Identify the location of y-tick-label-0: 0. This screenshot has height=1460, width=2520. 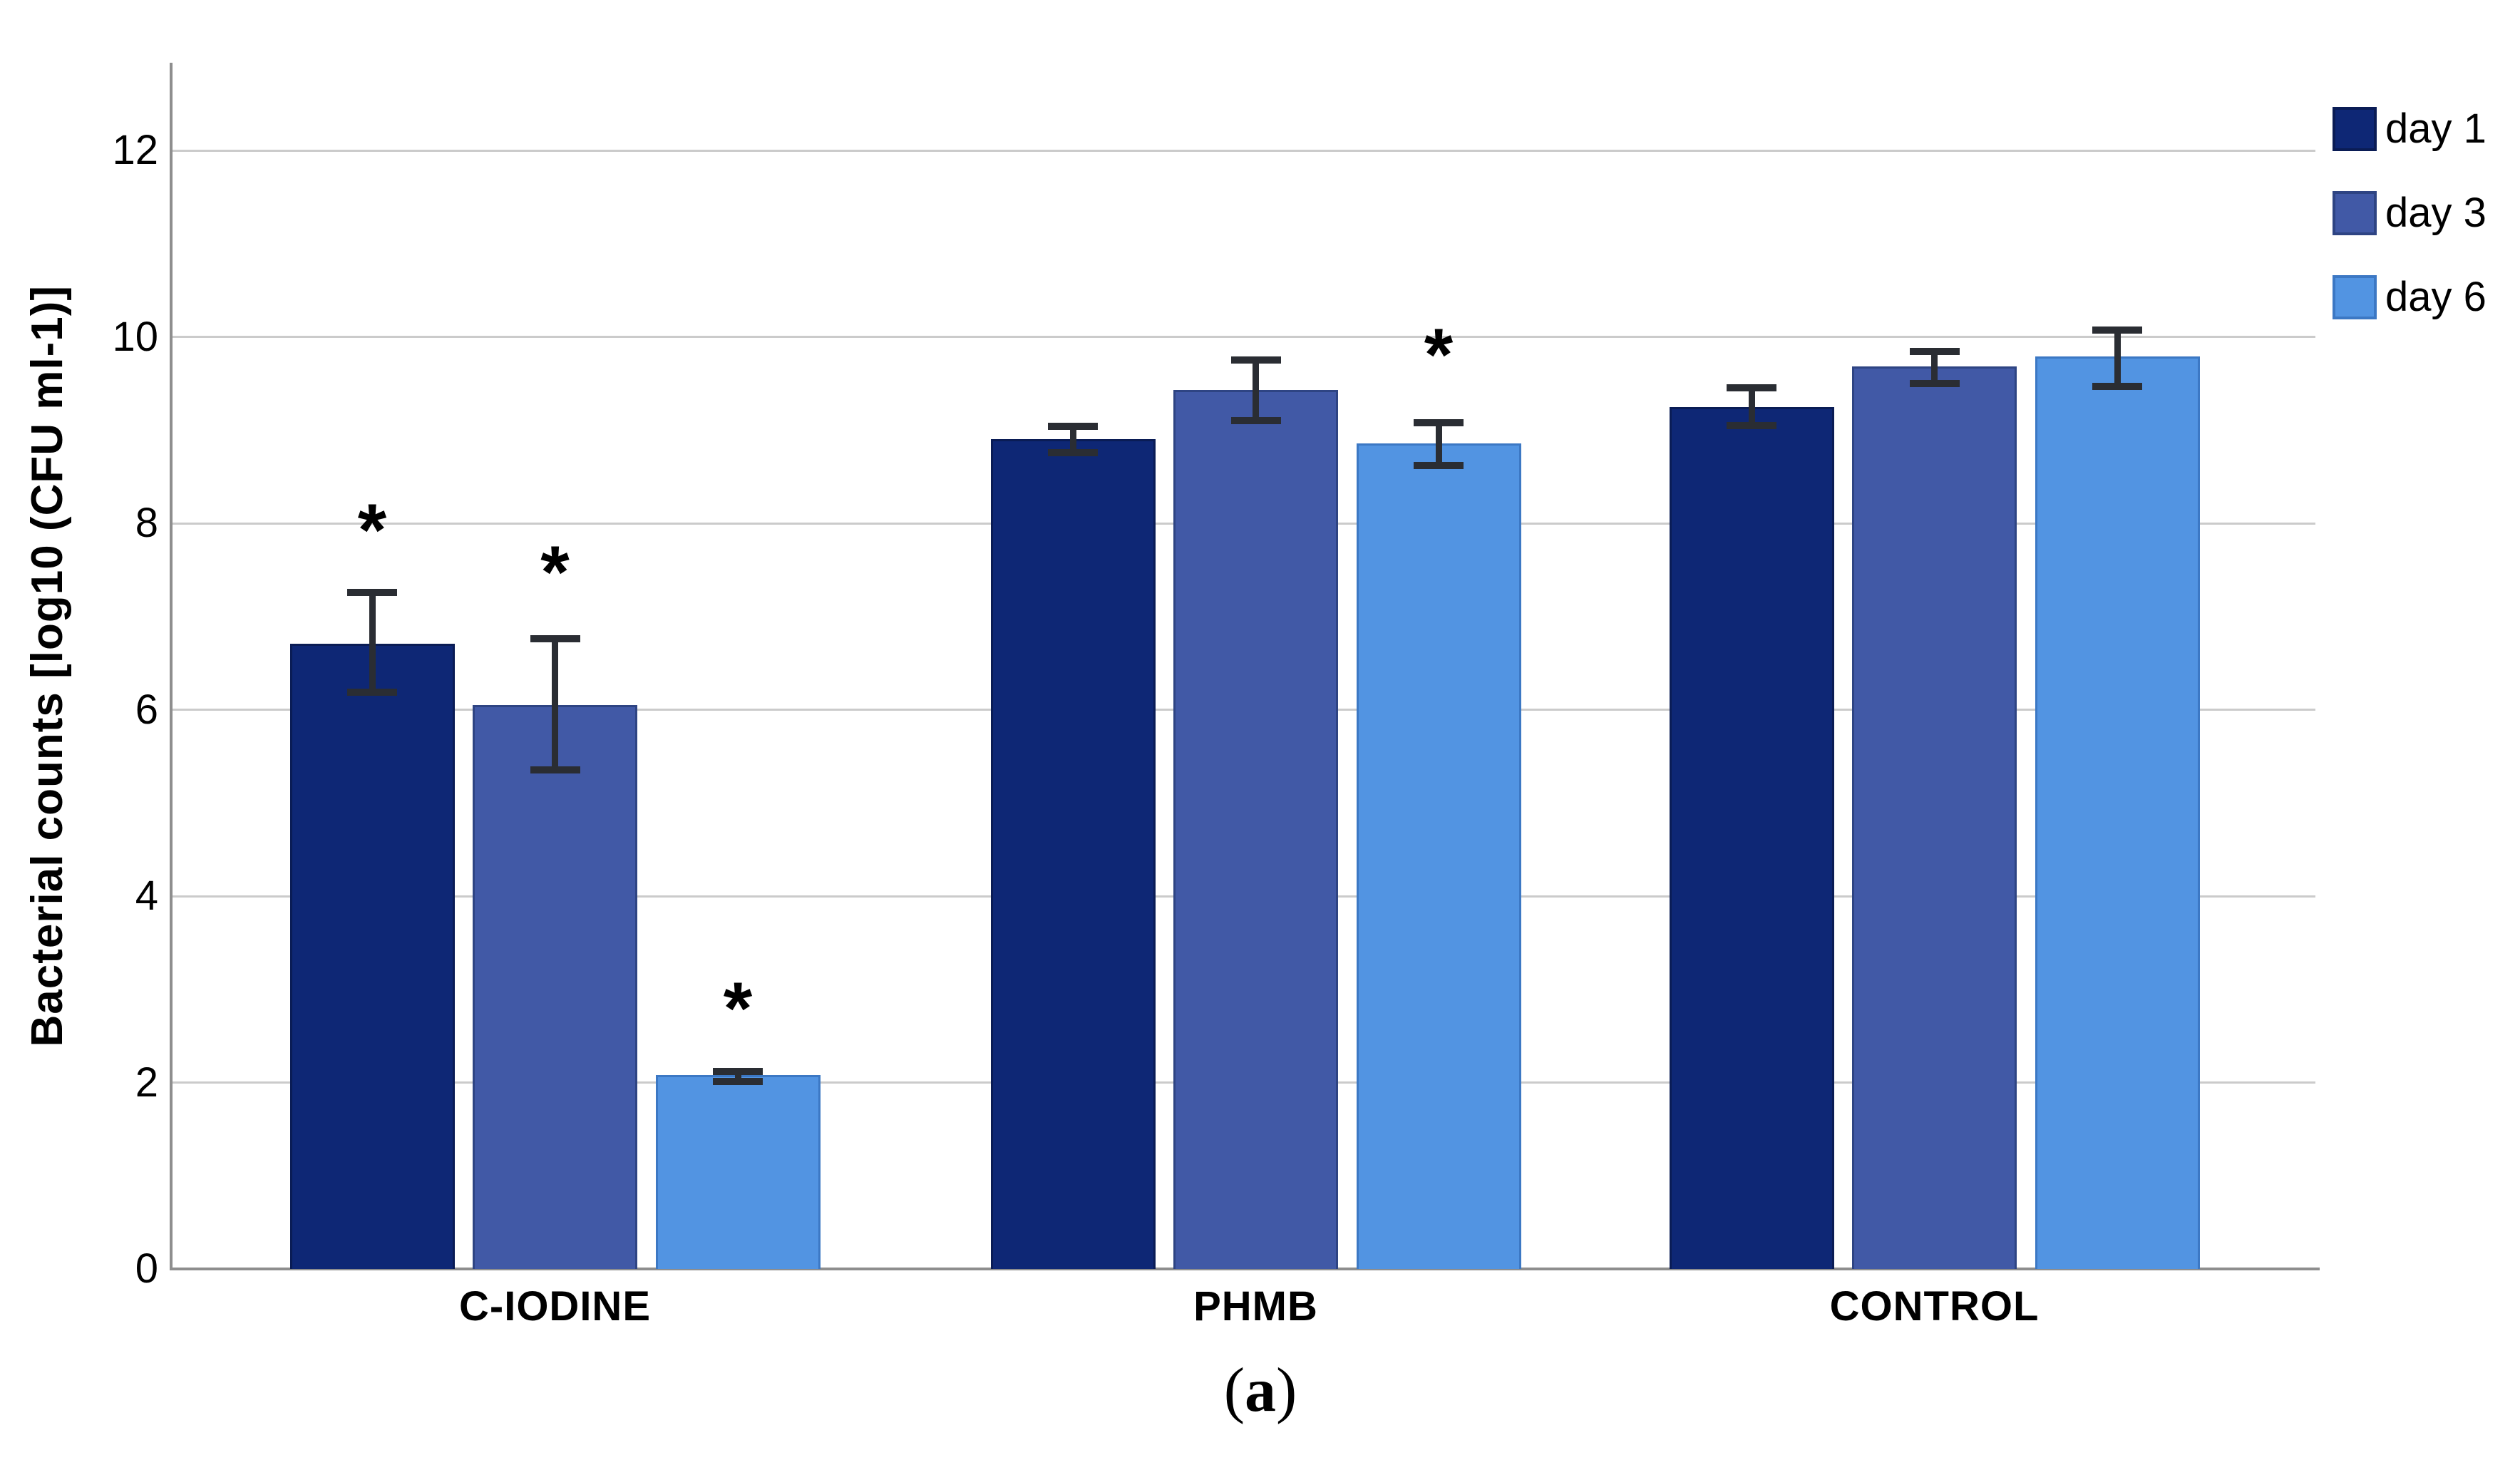
(146, 1268).